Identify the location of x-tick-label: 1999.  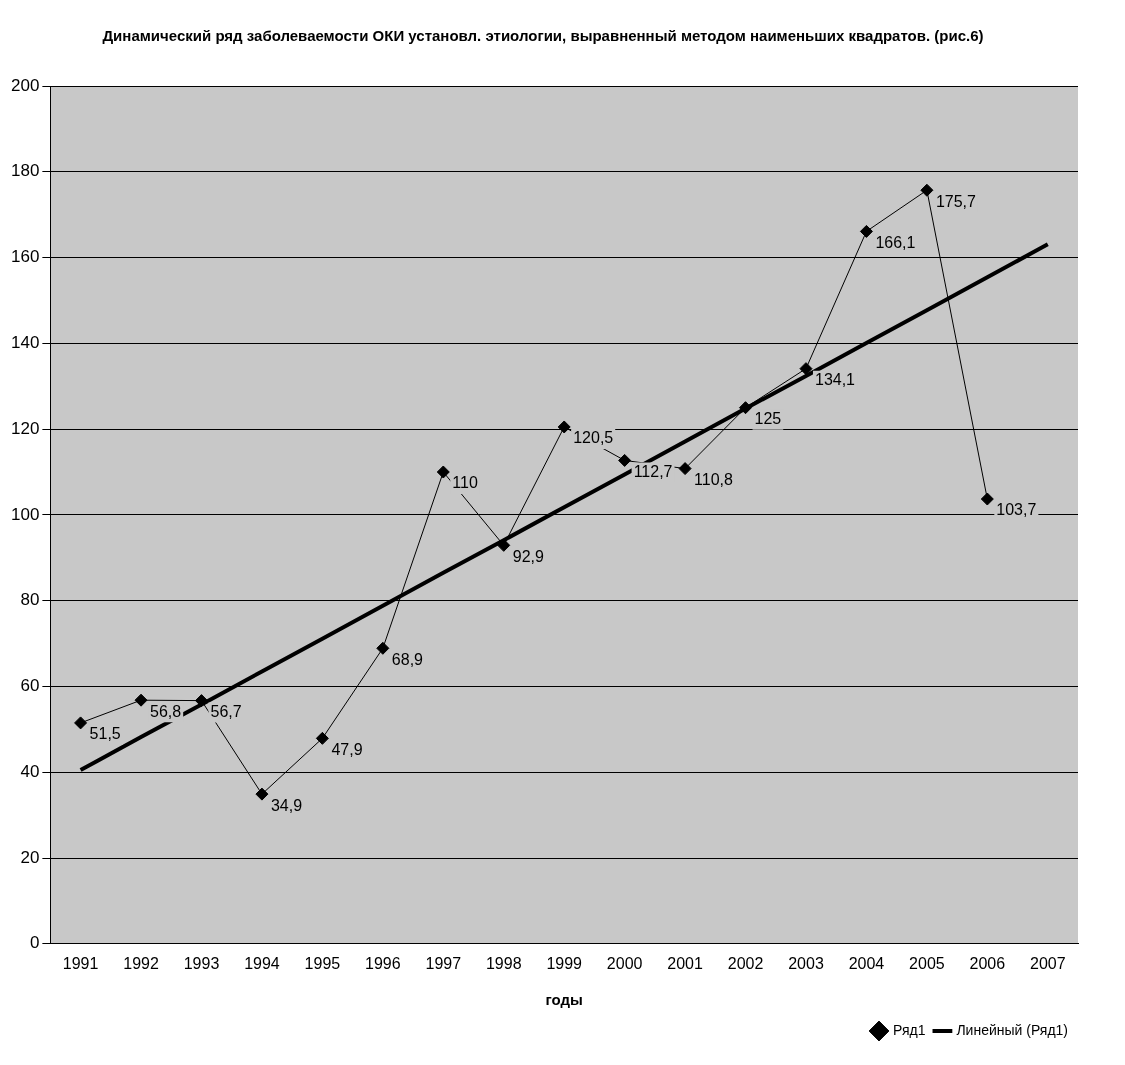
(564, 963).